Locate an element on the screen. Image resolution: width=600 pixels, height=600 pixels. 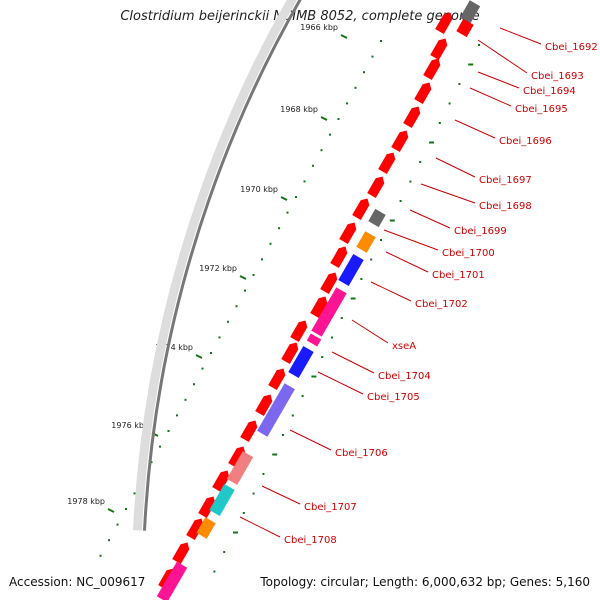
feature-label-cbei-1699: Cbei_1699 is located at coordinates (480, 231).